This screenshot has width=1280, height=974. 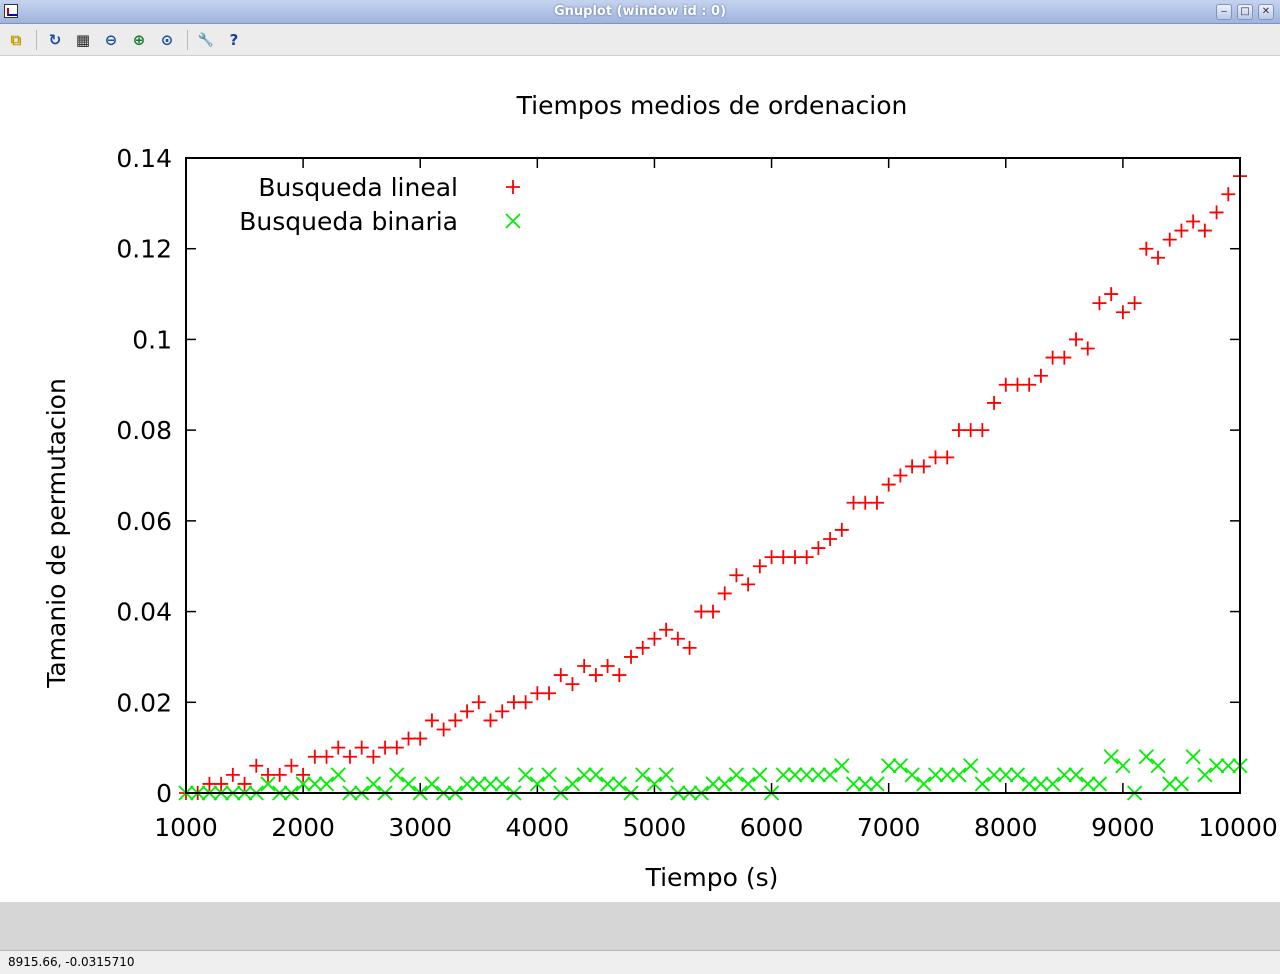 I want to click on help-button: ?, so click(x=234, y=40).